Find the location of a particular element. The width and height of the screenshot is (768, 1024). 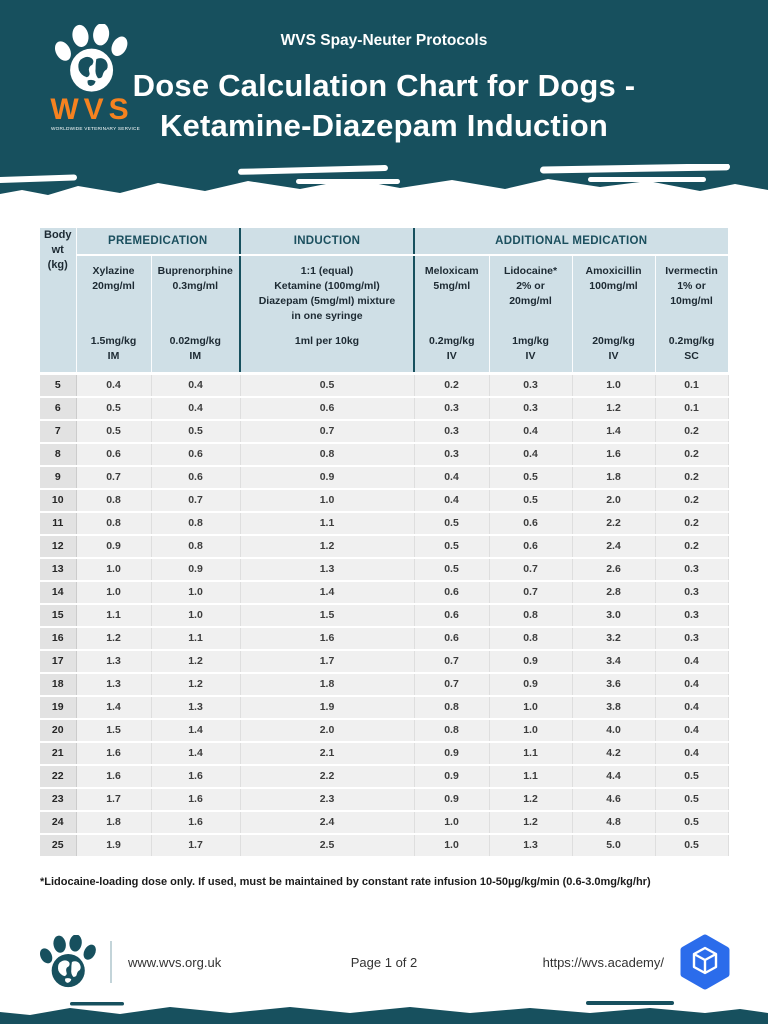

title-line-1: Dose Calculation Chart for Dogs - is located at coordinates (384, 85).